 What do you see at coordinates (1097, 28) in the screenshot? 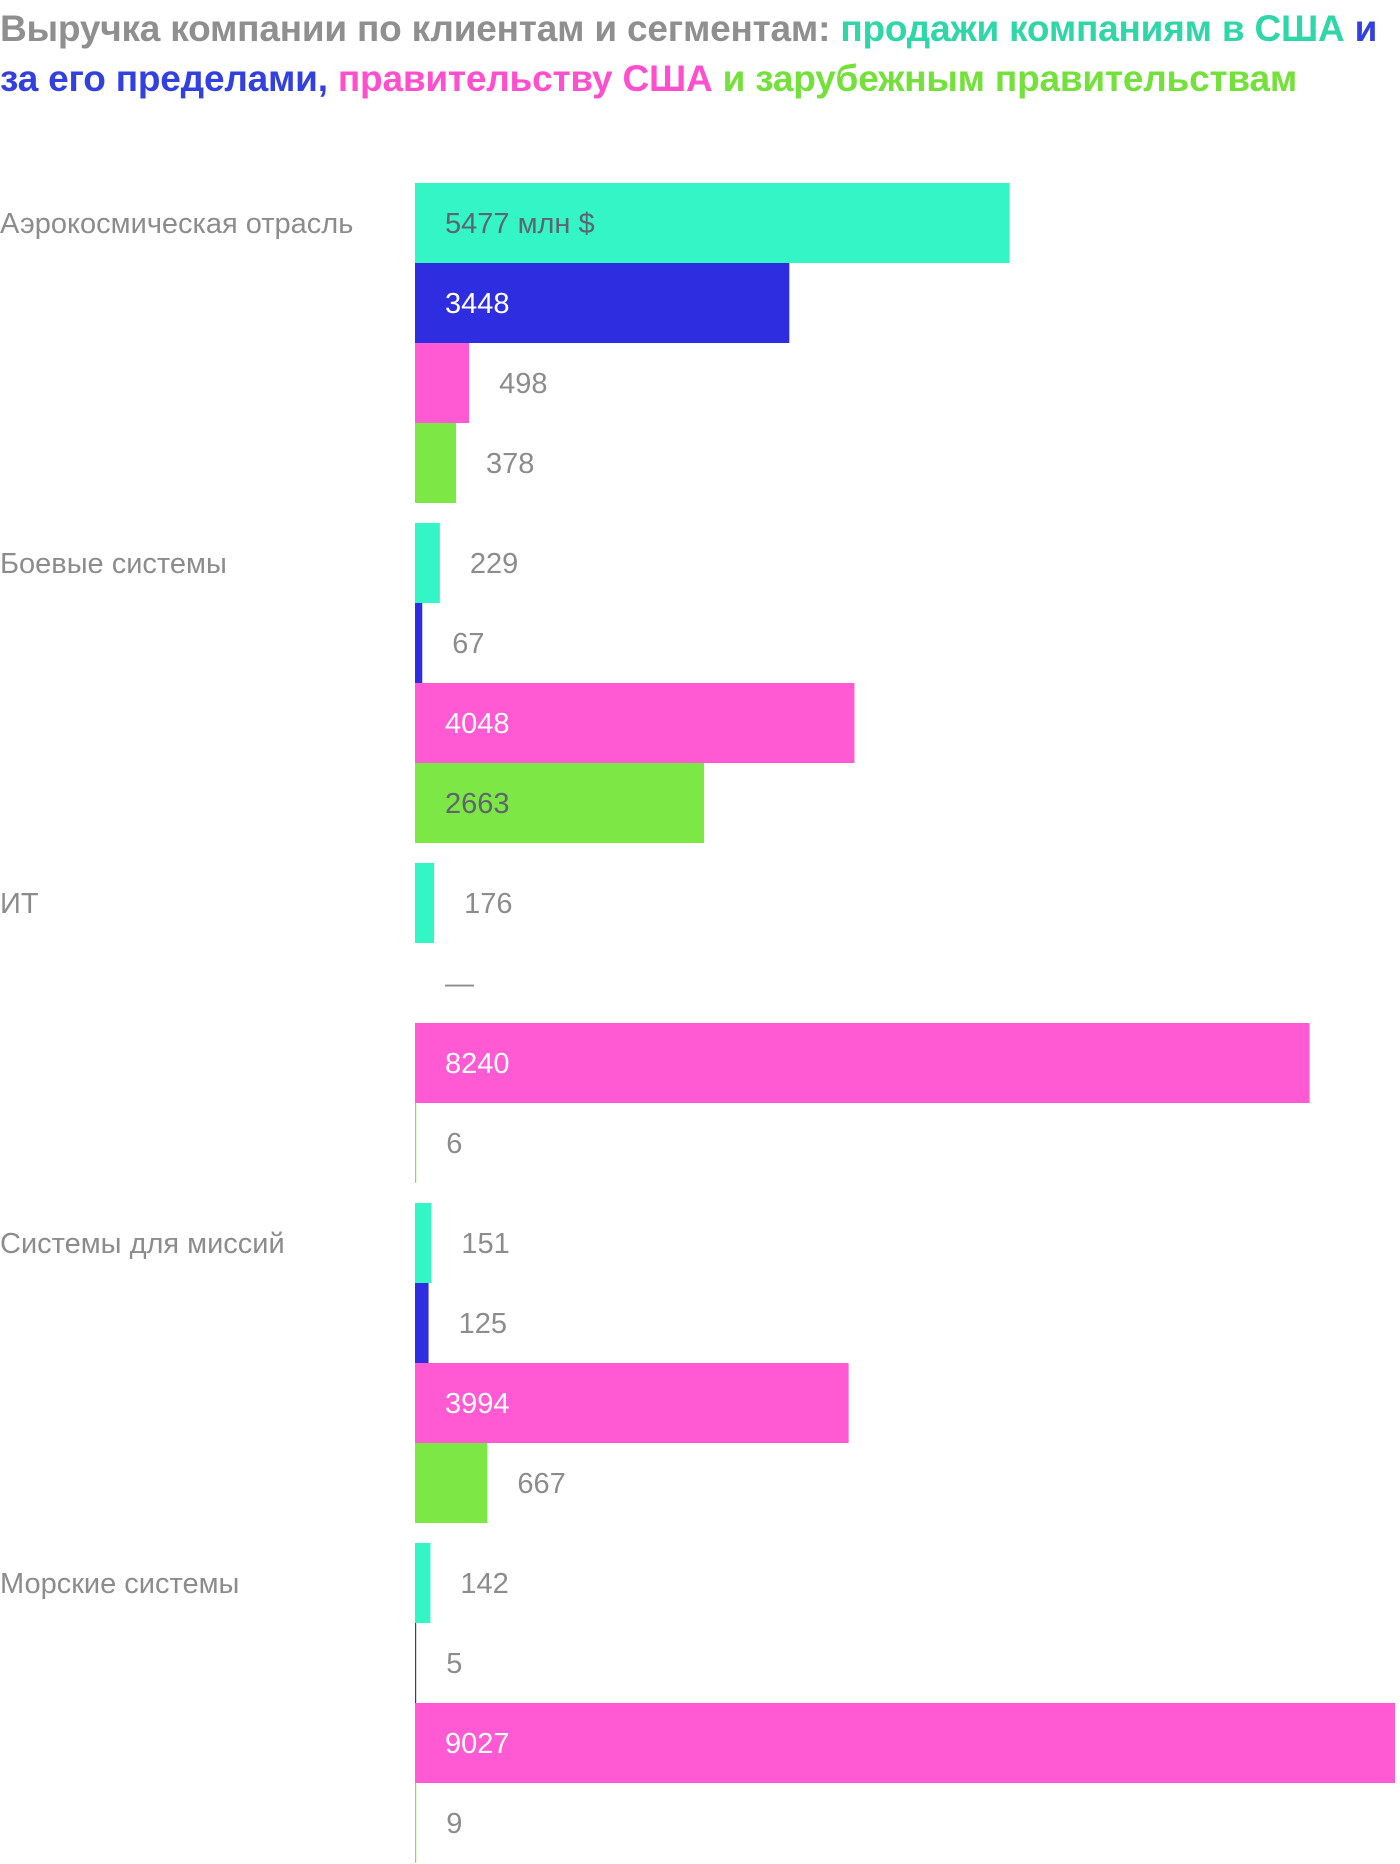
I see `title-part: продажи компаниям в США` at bounding box center [1097, 28].